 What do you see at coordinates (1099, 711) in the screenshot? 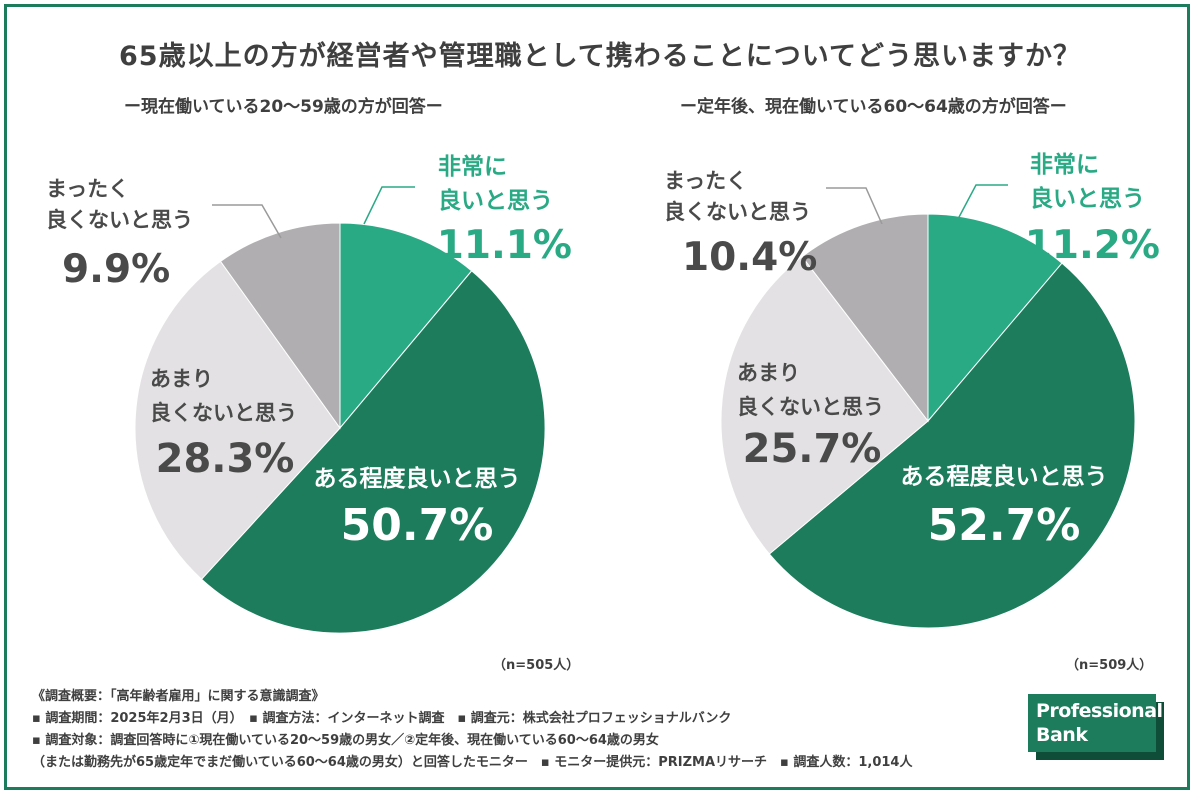
I see `logo-line-1: Professional` at bounding box center [1099, 711].